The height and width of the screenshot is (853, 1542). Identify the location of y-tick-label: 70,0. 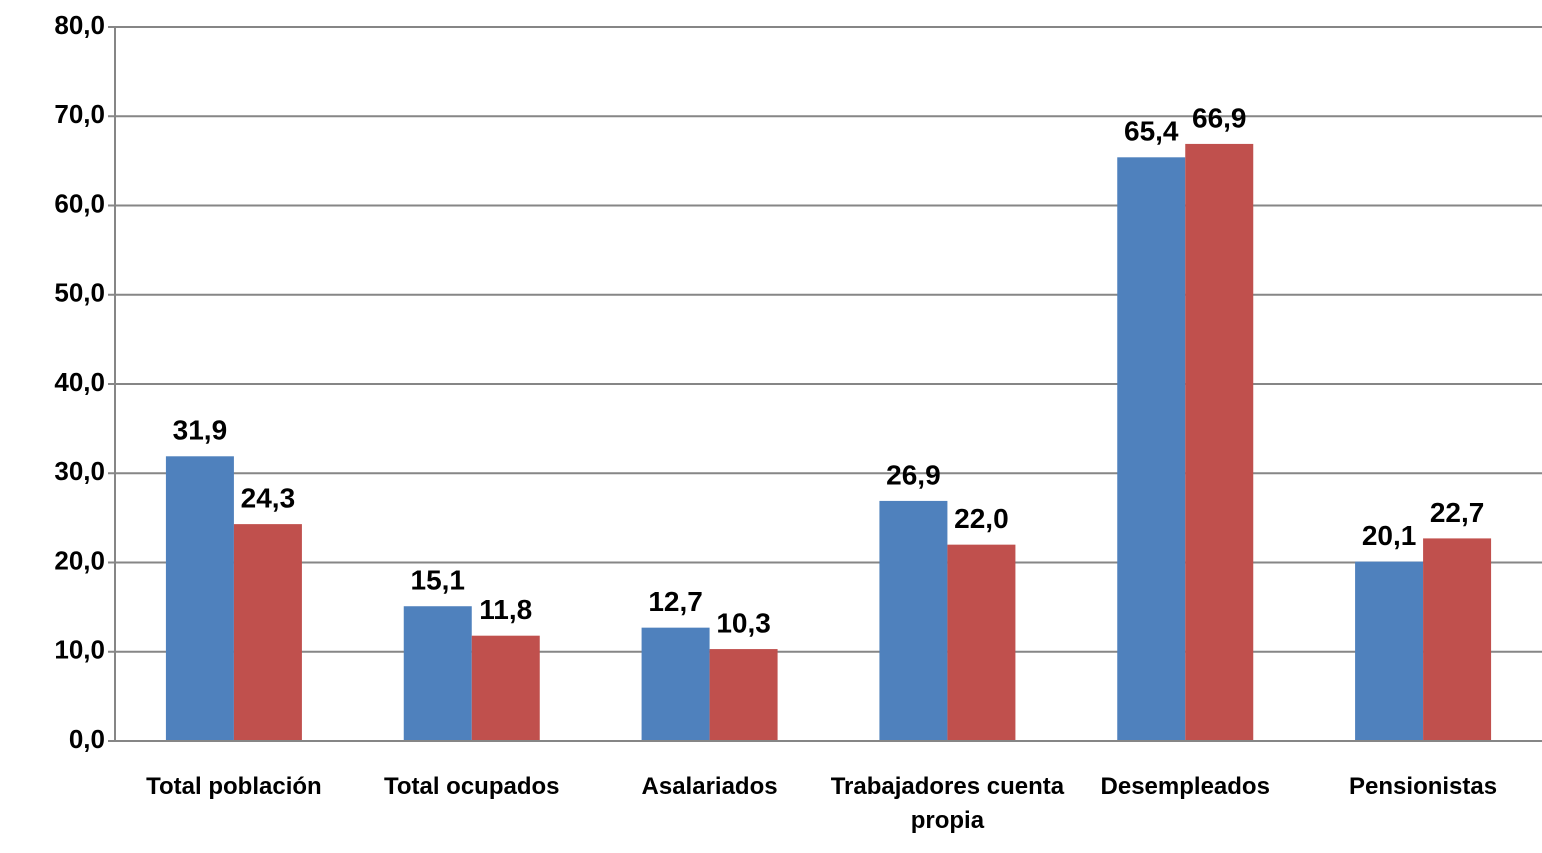
(79, 114).